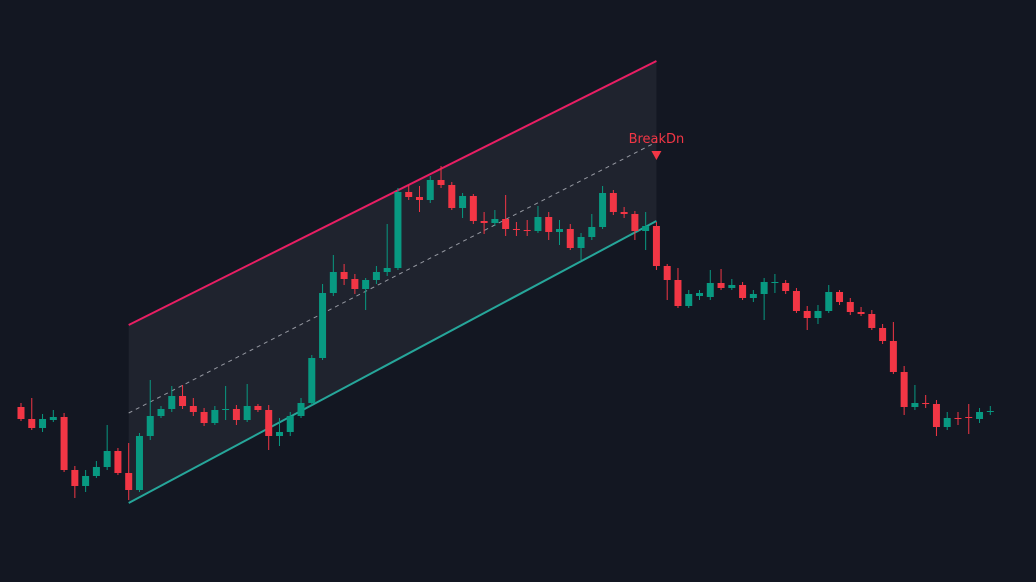 The width and height of the screenshot is (1036, 582). I want to click on annotation-label: BreakDn, so click(657, 139).